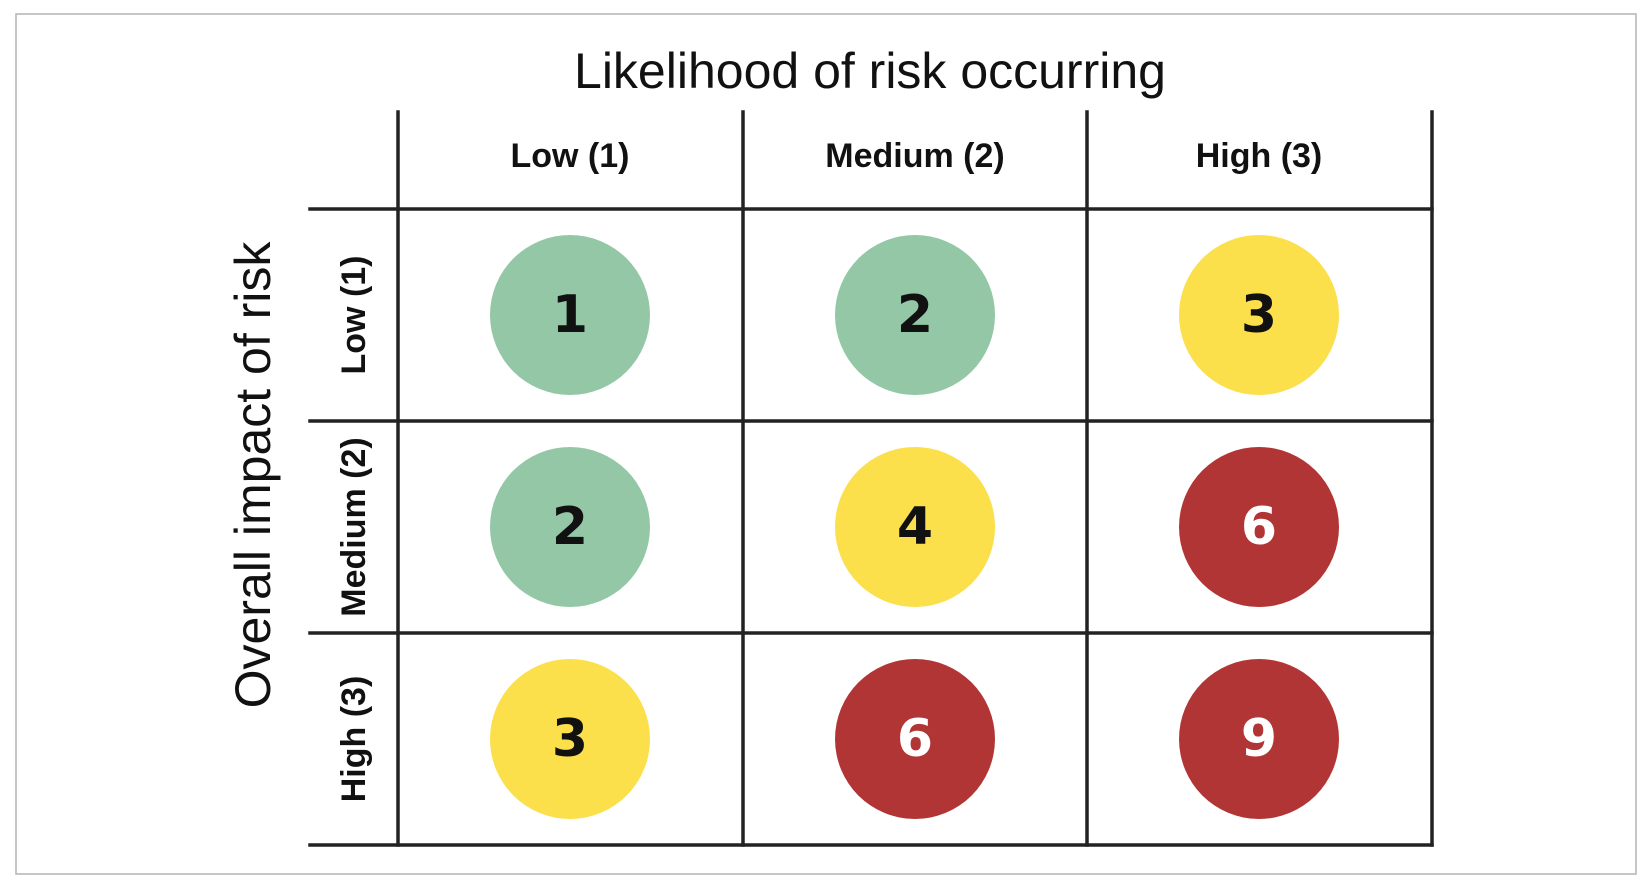  I want to click on cell-low-high: 3, so click(1259, 315).